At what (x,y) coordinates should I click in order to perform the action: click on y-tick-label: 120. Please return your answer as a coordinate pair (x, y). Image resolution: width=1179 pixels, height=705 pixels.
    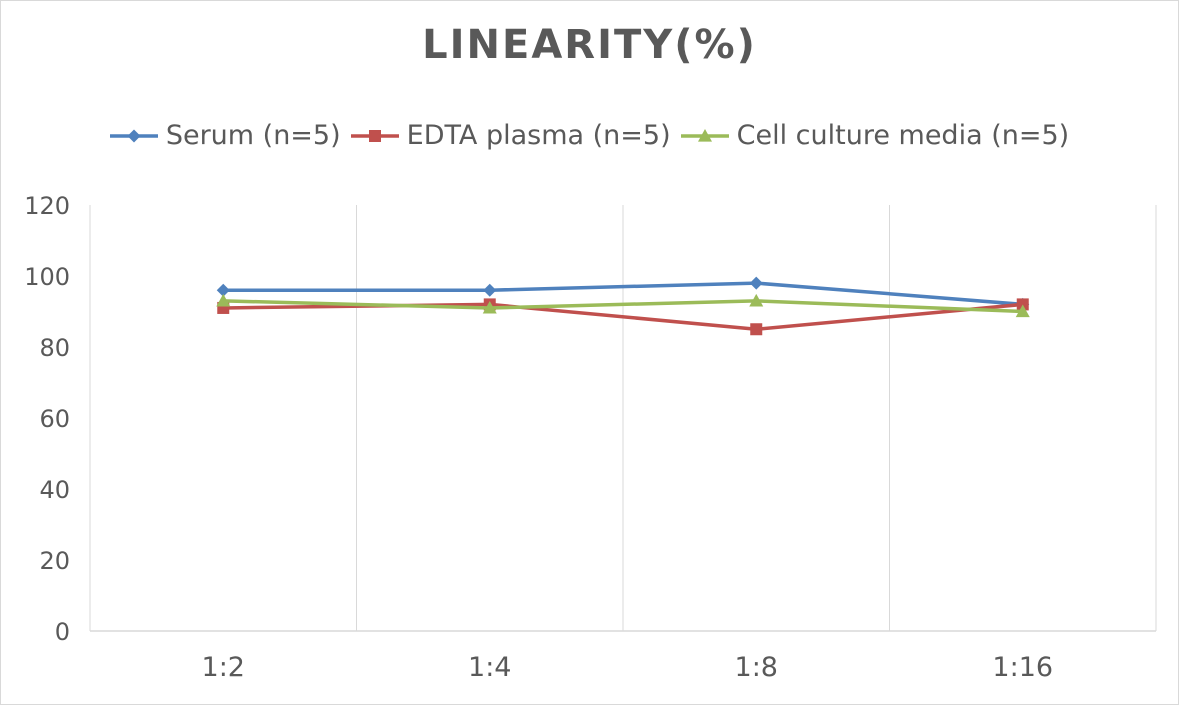
    Looking at the image, I should click on (47, 206).